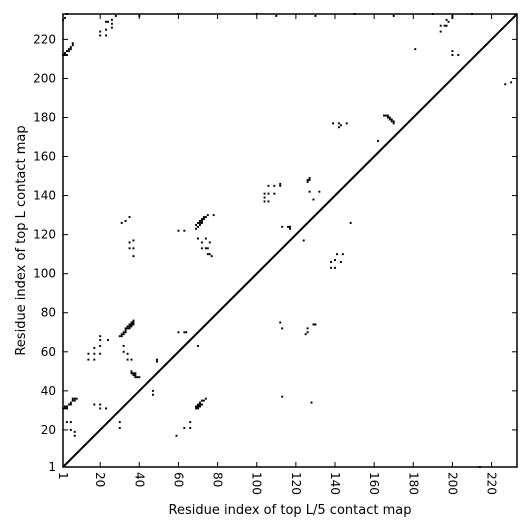 This screenshot has width=531, height=531. Describe the element at coordinates (44, 78) in the screenshot. I see `y-tick-label: 200` at that location.